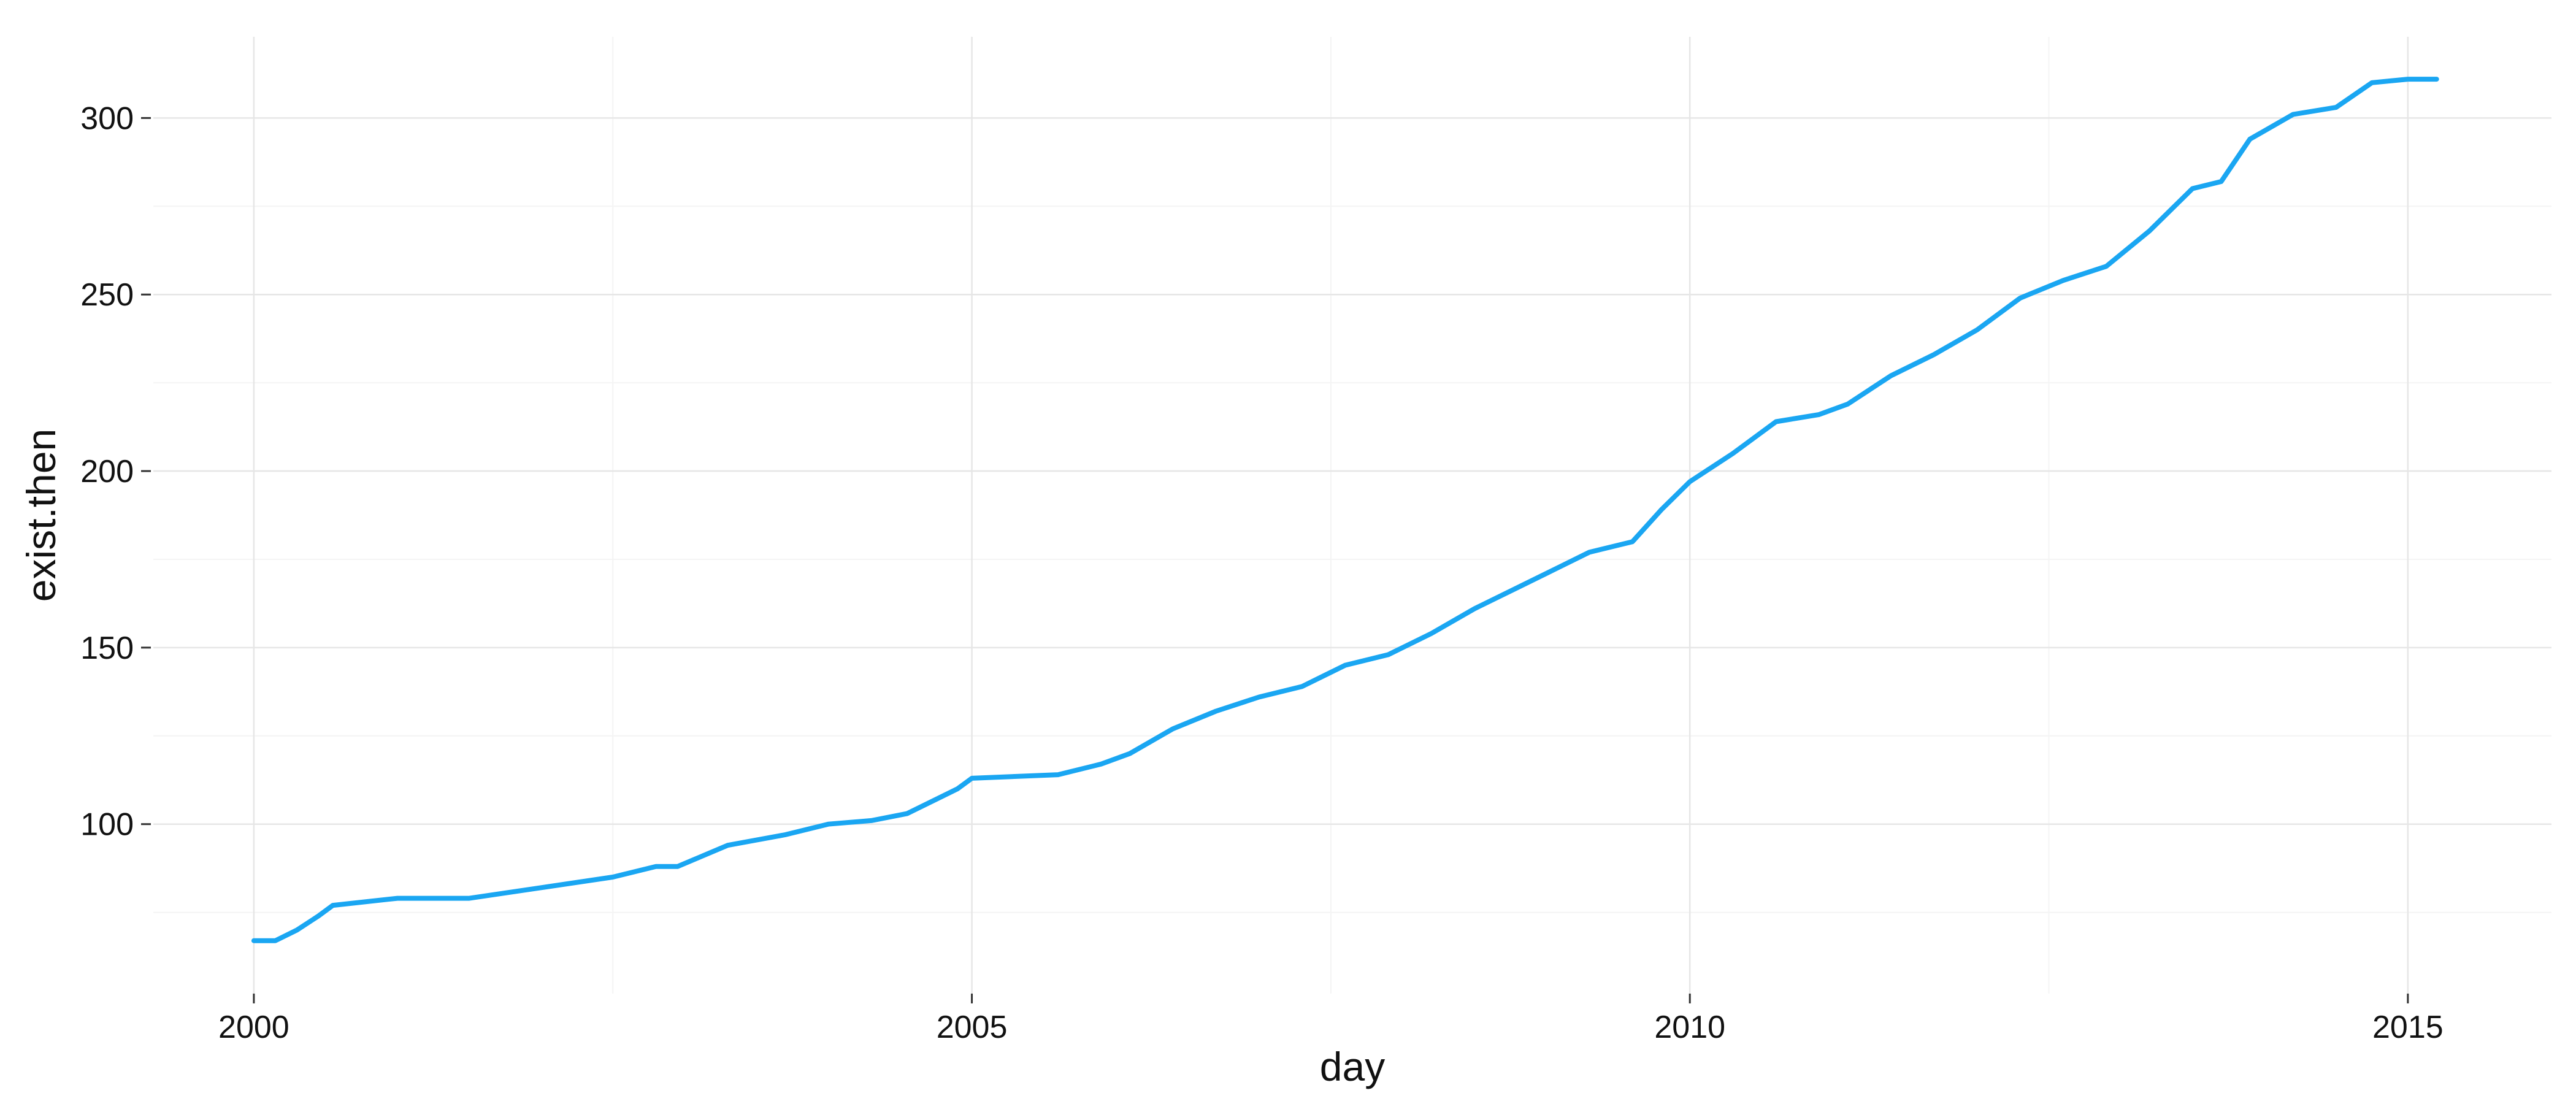 The height and width of the screenshot is (1104, 2576). Describe the element at coordinates (253, 1027) in the screenshot. I see `x-tick-label: 2000` at that location.